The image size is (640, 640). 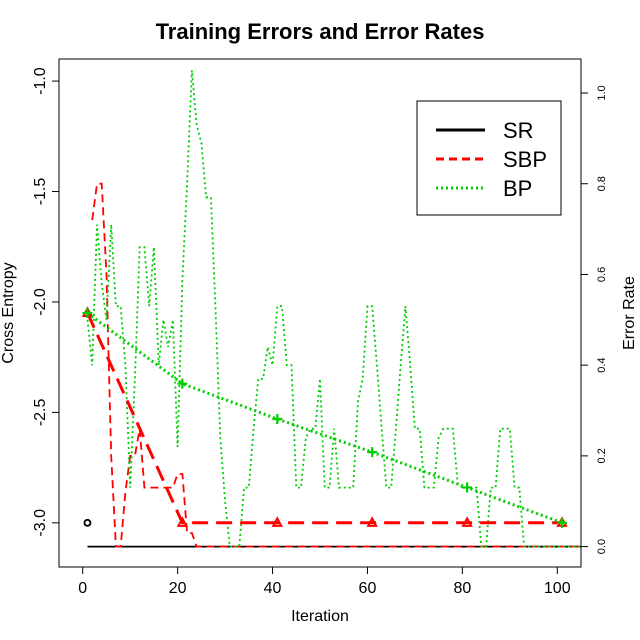 I want to click on y-right-tick-label: 0.4, so click(x=602, y=365).